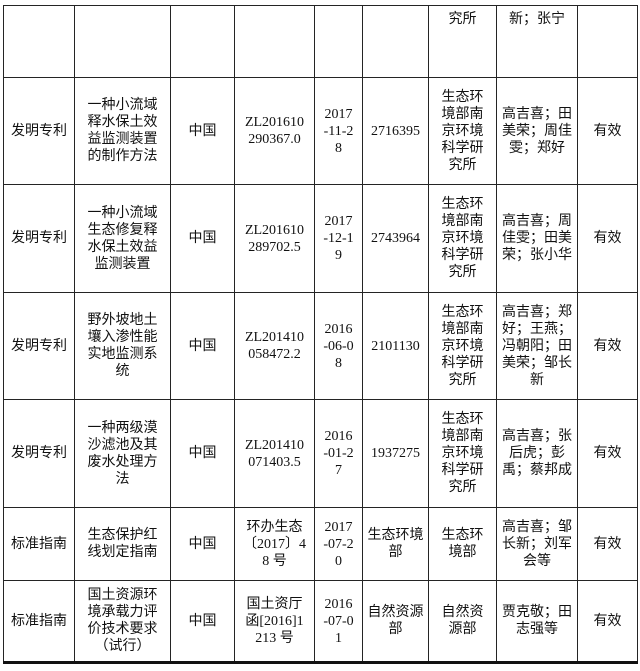 The image size is (640, 671). Describe the element at coordinates (338, 131) in the screenshot. I see `cell-date: 2017-11-28` at that location.